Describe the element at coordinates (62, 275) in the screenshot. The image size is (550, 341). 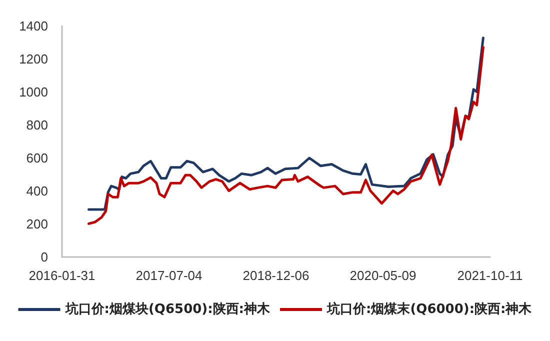
I see `x-tick-label: 2016-01-31` at that location.